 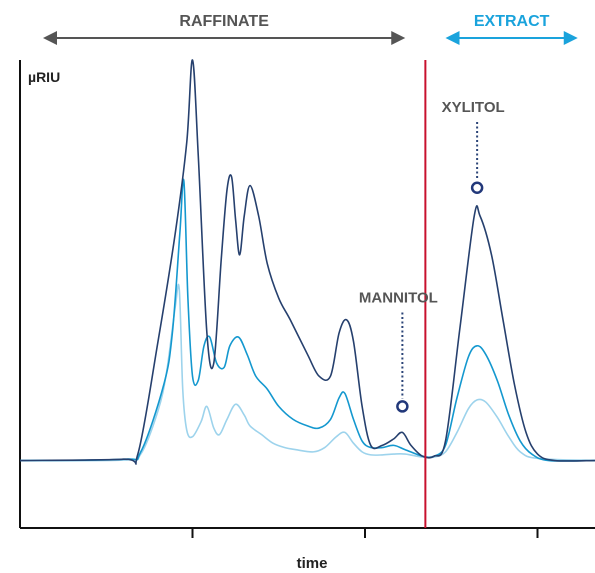 I want to click on xylitol-annotation: XYLITOL, so click(x=473, y=146).